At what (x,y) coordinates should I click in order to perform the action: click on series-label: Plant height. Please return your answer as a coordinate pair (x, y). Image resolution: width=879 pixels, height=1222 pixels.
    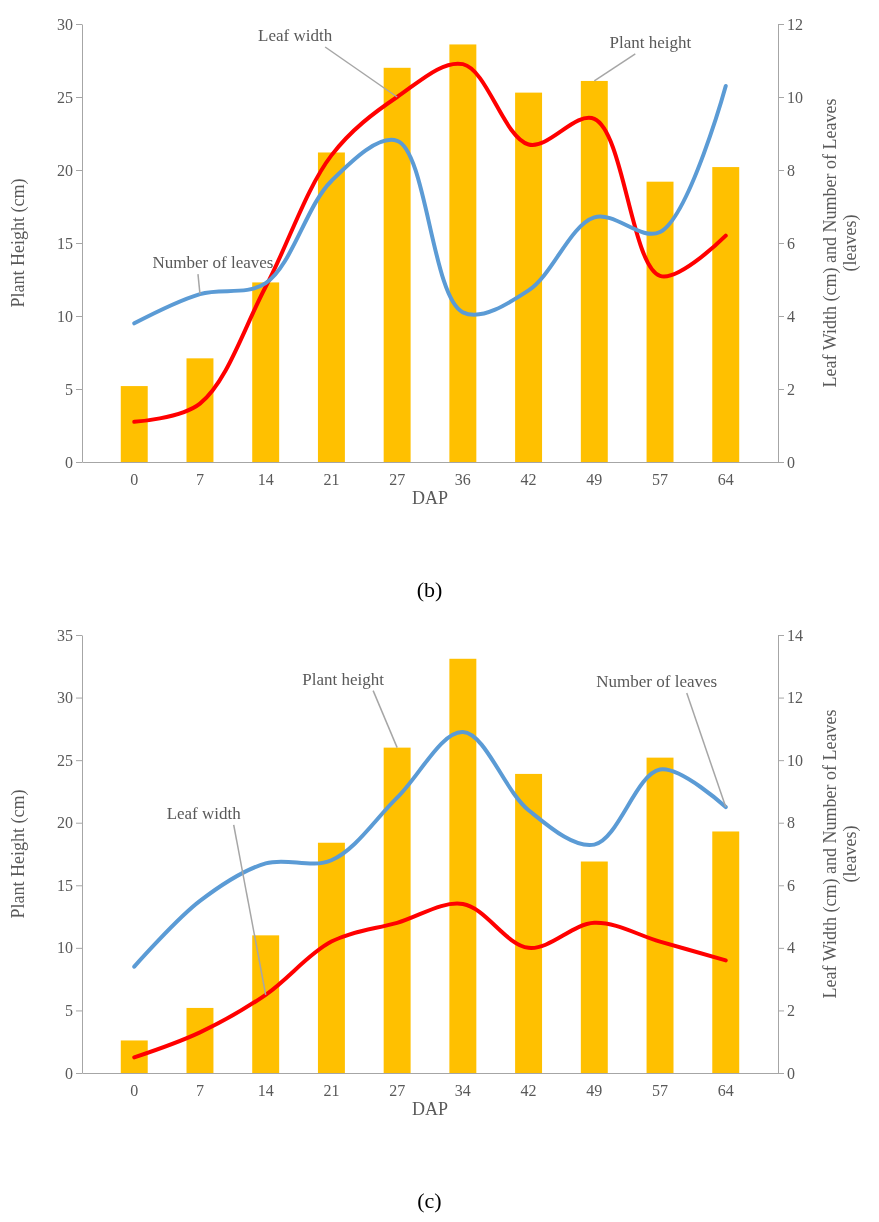
    Looking at the image, I should click on (650, 42).